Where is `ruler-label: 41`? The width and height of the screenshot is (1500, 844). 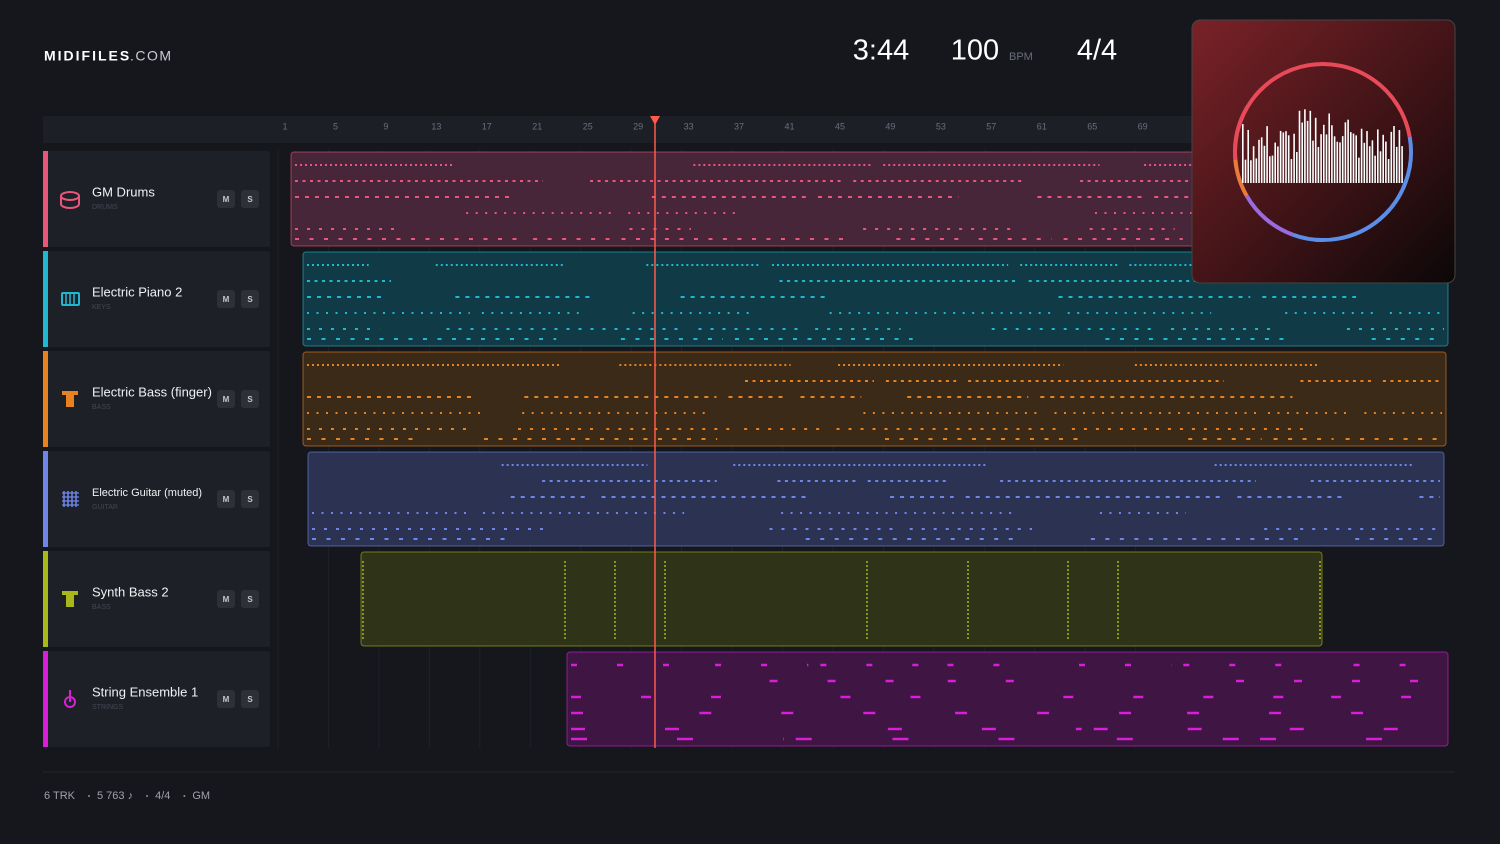 ruler-label: 41 is located at coordinates (789, 126).